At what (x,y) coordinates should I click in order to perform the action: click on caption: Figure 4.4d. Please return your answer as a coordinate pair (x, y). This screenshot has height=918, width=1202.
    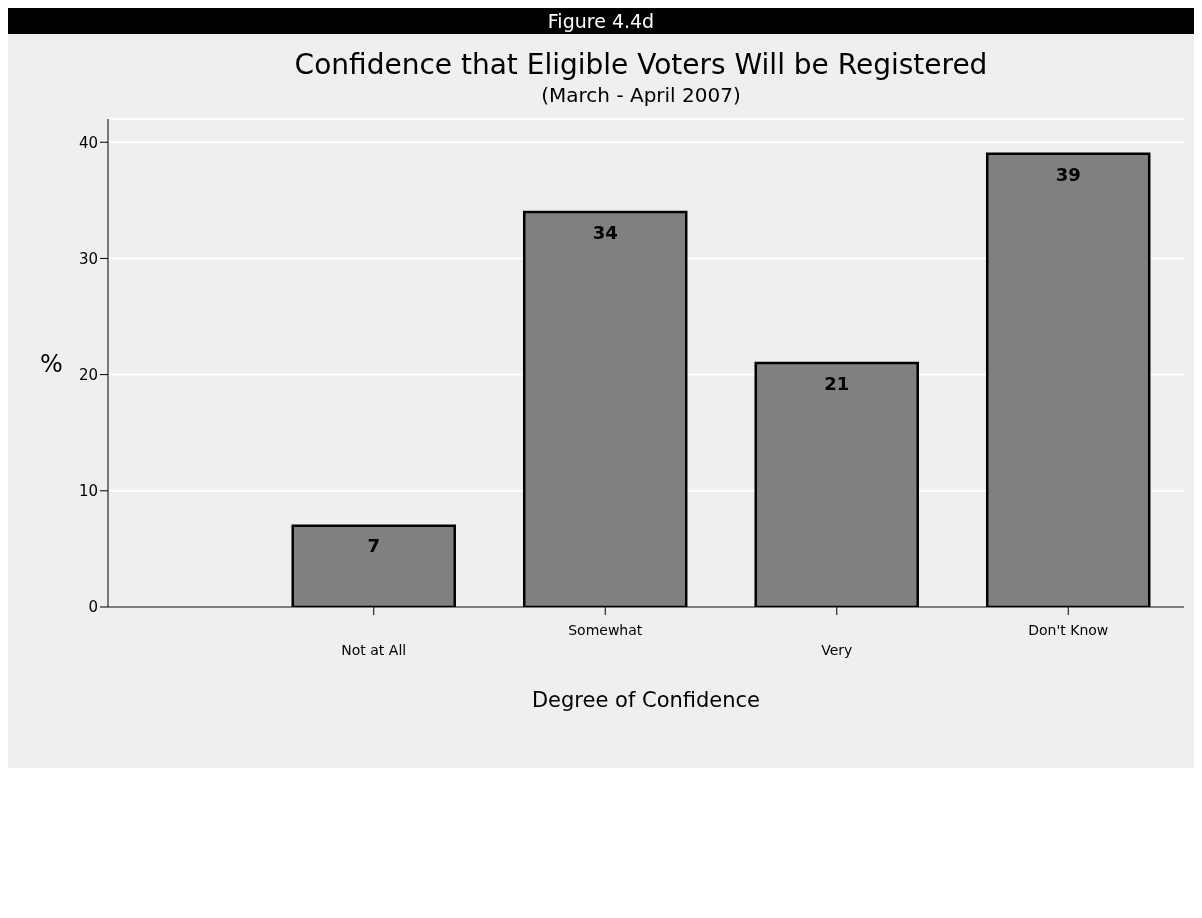
    Looking at the image, I should click on (601, 21).